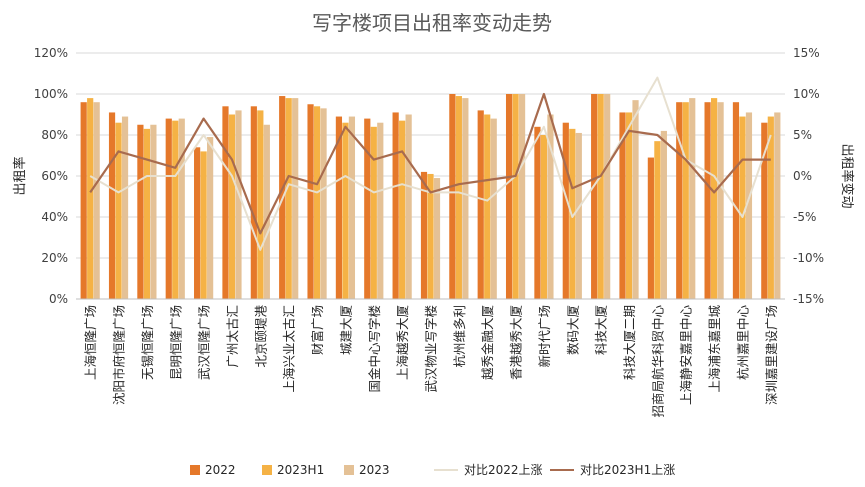 This screenshot has width=865, height=487. Describe the element at coordinates (802, 176) in the screenshot. I see `right-tick-label: 0%` at that location.